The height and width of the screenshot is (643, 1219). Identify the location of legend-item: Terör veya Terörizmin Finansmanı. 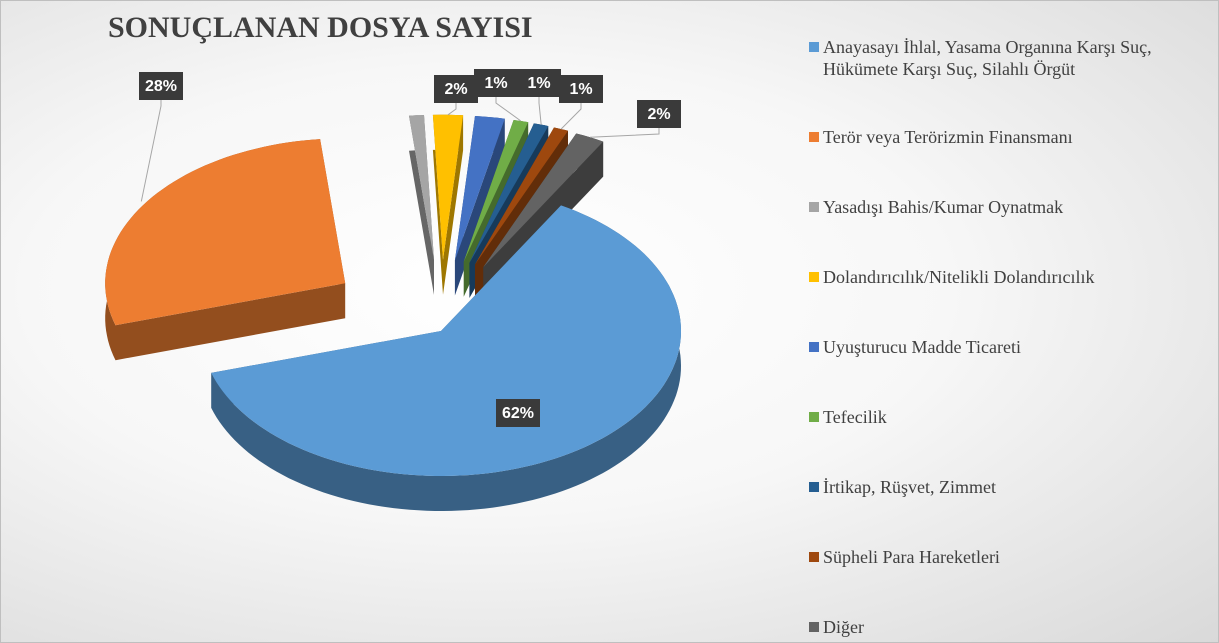
(986, 137).